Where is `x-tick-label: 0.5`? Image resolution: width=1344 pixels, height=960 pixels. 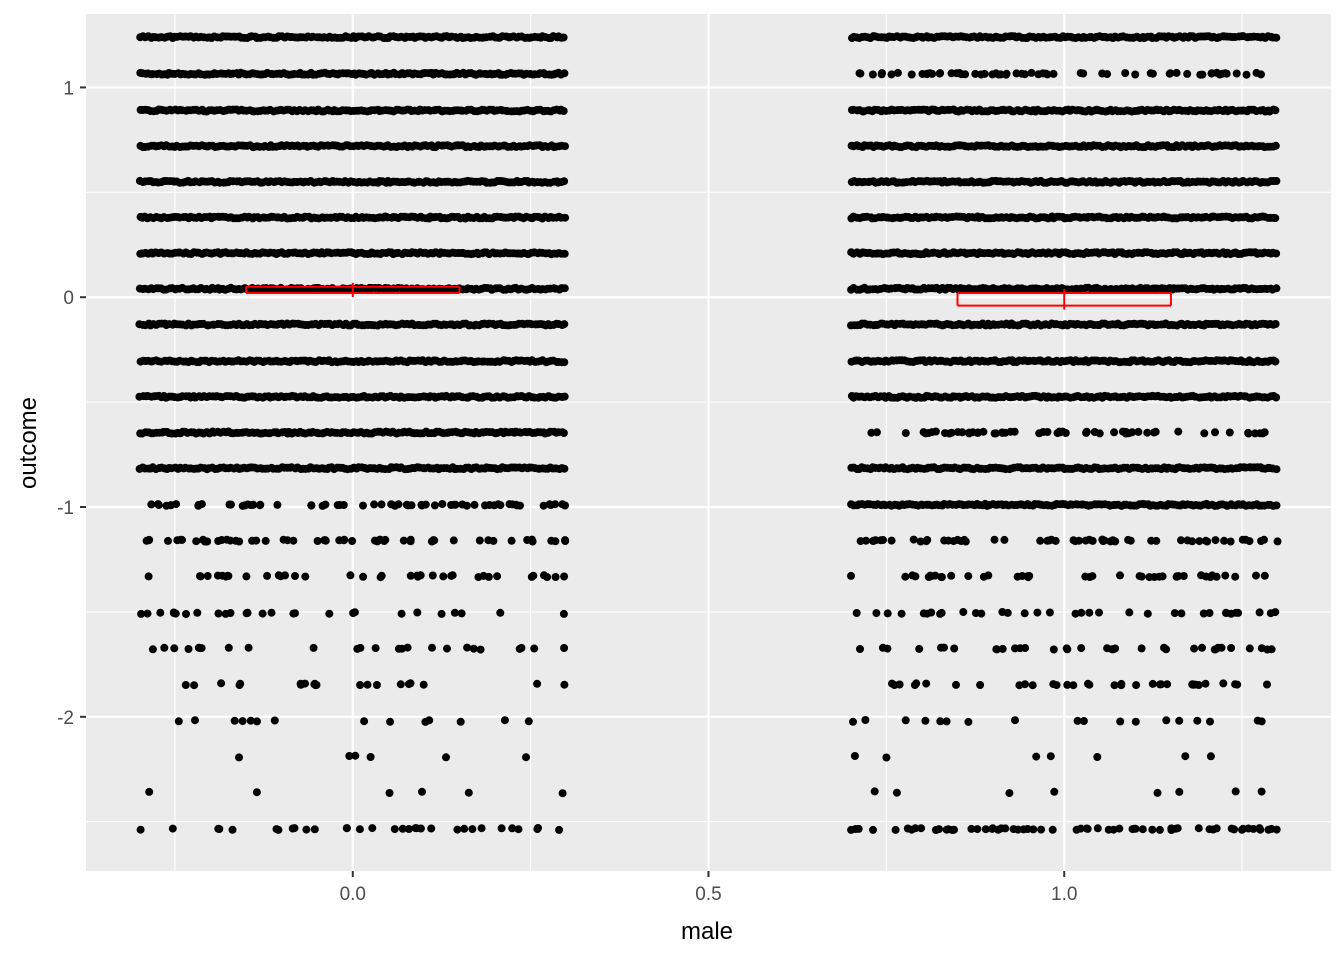 x-tick-label: 0.5 is located at coordinates (708, 894).